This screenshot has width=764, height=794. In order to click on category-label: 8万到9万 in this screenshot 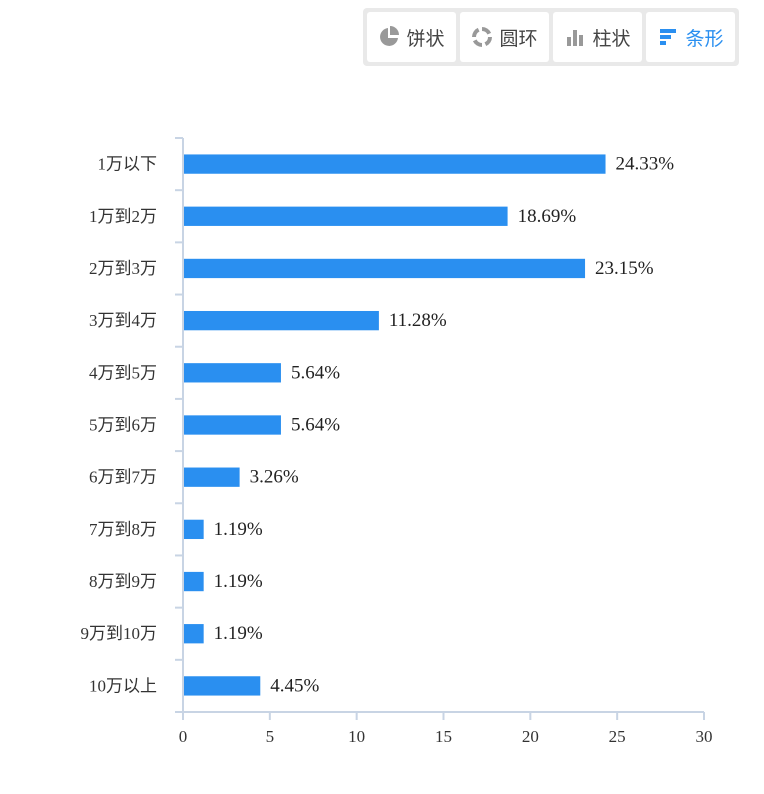, I will do `click(123, 581)`.